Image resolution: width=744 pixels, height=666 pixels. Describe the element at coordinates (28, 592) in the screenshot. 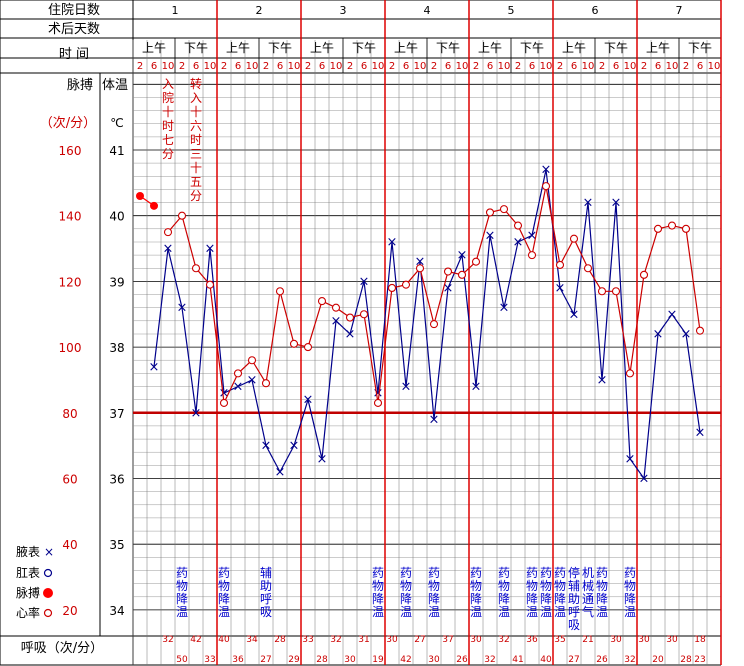

I see `legend-pulse: 脉搏` at that location.